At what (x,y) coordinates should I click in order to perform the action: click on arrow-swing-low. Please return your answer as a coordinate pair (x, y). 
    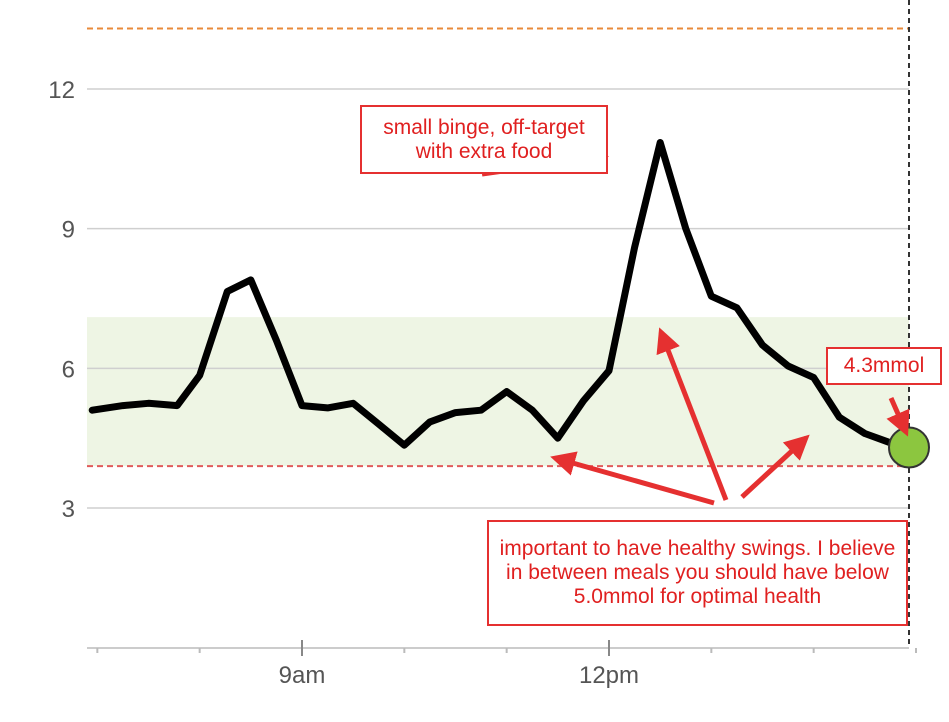
    Looking at the image, I should click on (632, 478).